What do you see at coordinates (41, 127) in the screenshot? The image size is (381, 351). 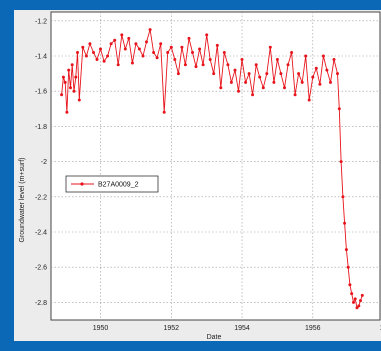 I see `y-tick-label: -1.8` at bounding box center [41, 127].